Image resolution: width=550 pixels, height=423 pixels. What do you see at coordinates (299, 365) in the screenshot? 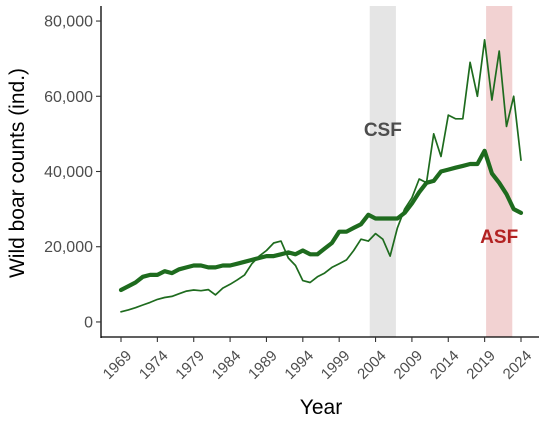
I see `x-tick-label: 1994` at bounding box center [299, 365].